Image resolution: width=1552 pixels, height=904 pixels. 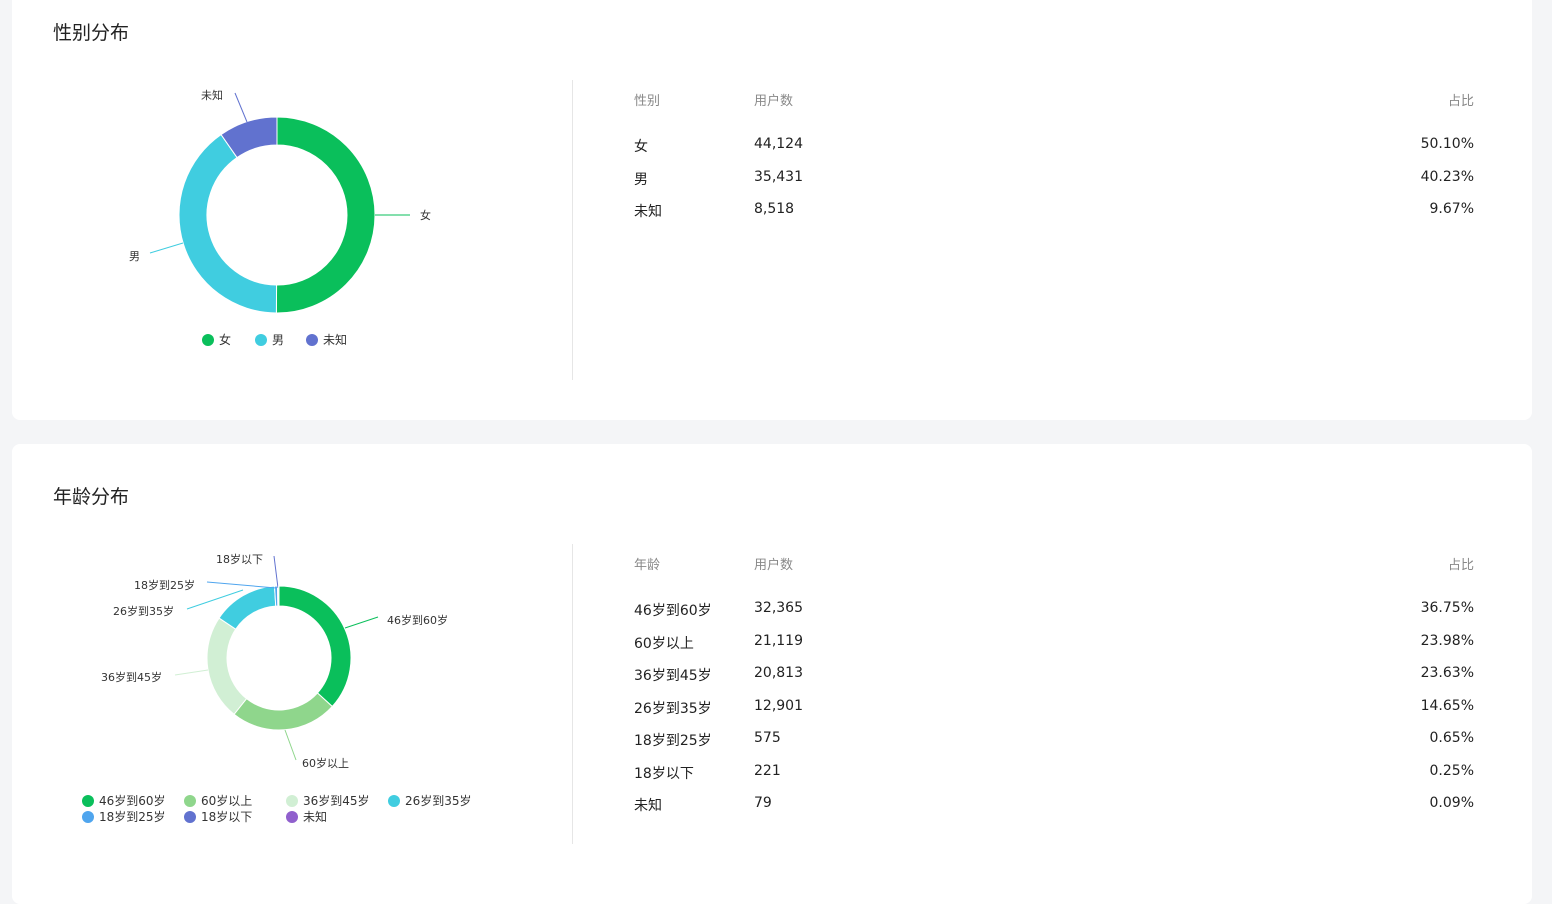 I want to click on slice-label: 18岁以下, so click(x=239, y=559).